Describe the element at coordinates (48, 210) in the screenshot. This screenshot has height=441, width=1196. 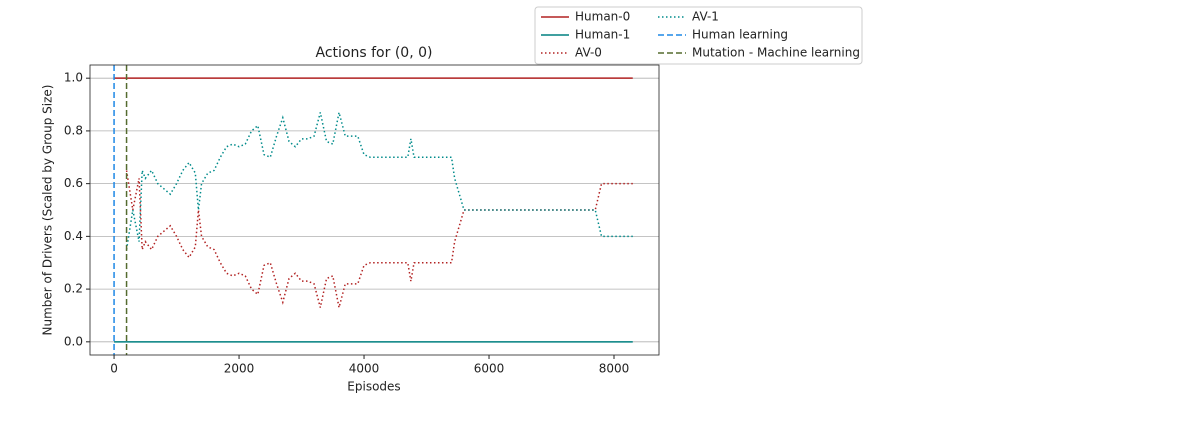
I see `y-axis-label: Number of Drivers (Scaled by Group Size)` at that location.